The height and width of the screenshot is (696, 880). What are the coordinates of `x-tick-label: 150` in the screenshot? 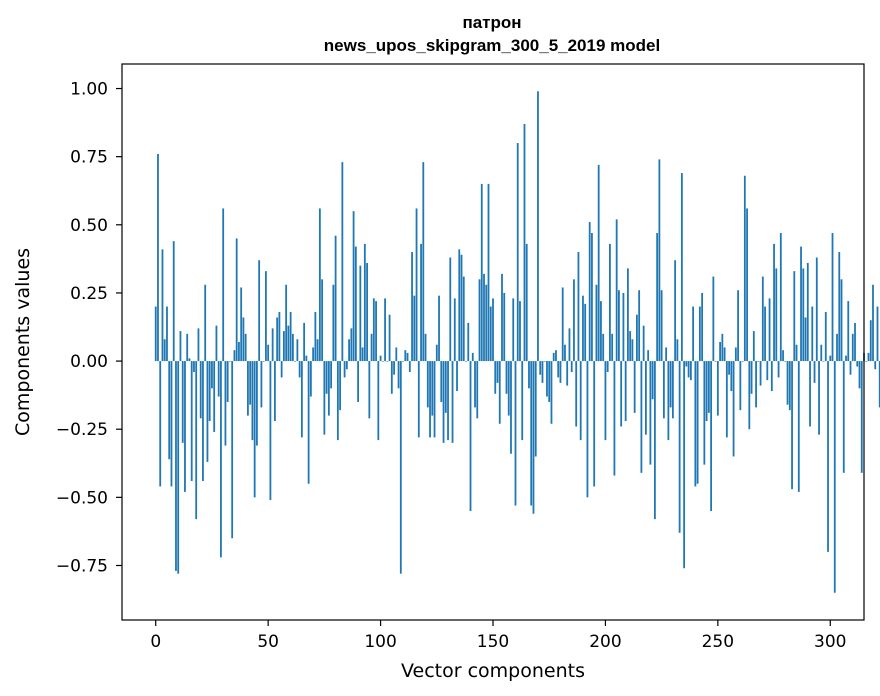 It's located at (493, 642).